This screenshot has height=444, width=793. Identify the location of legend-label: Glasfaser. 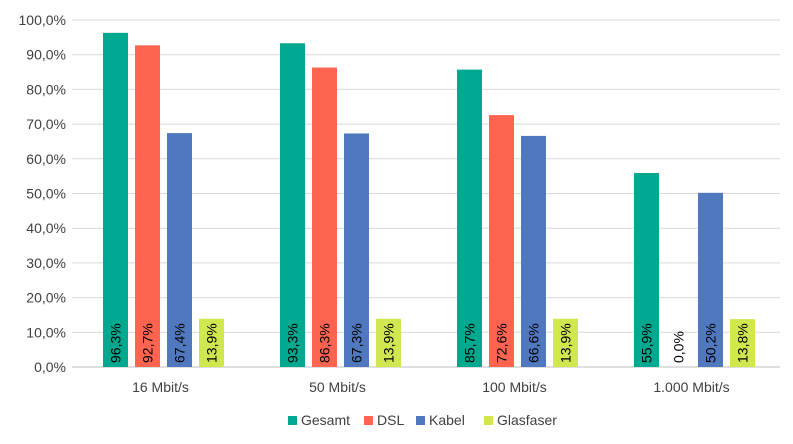
(527, 420).